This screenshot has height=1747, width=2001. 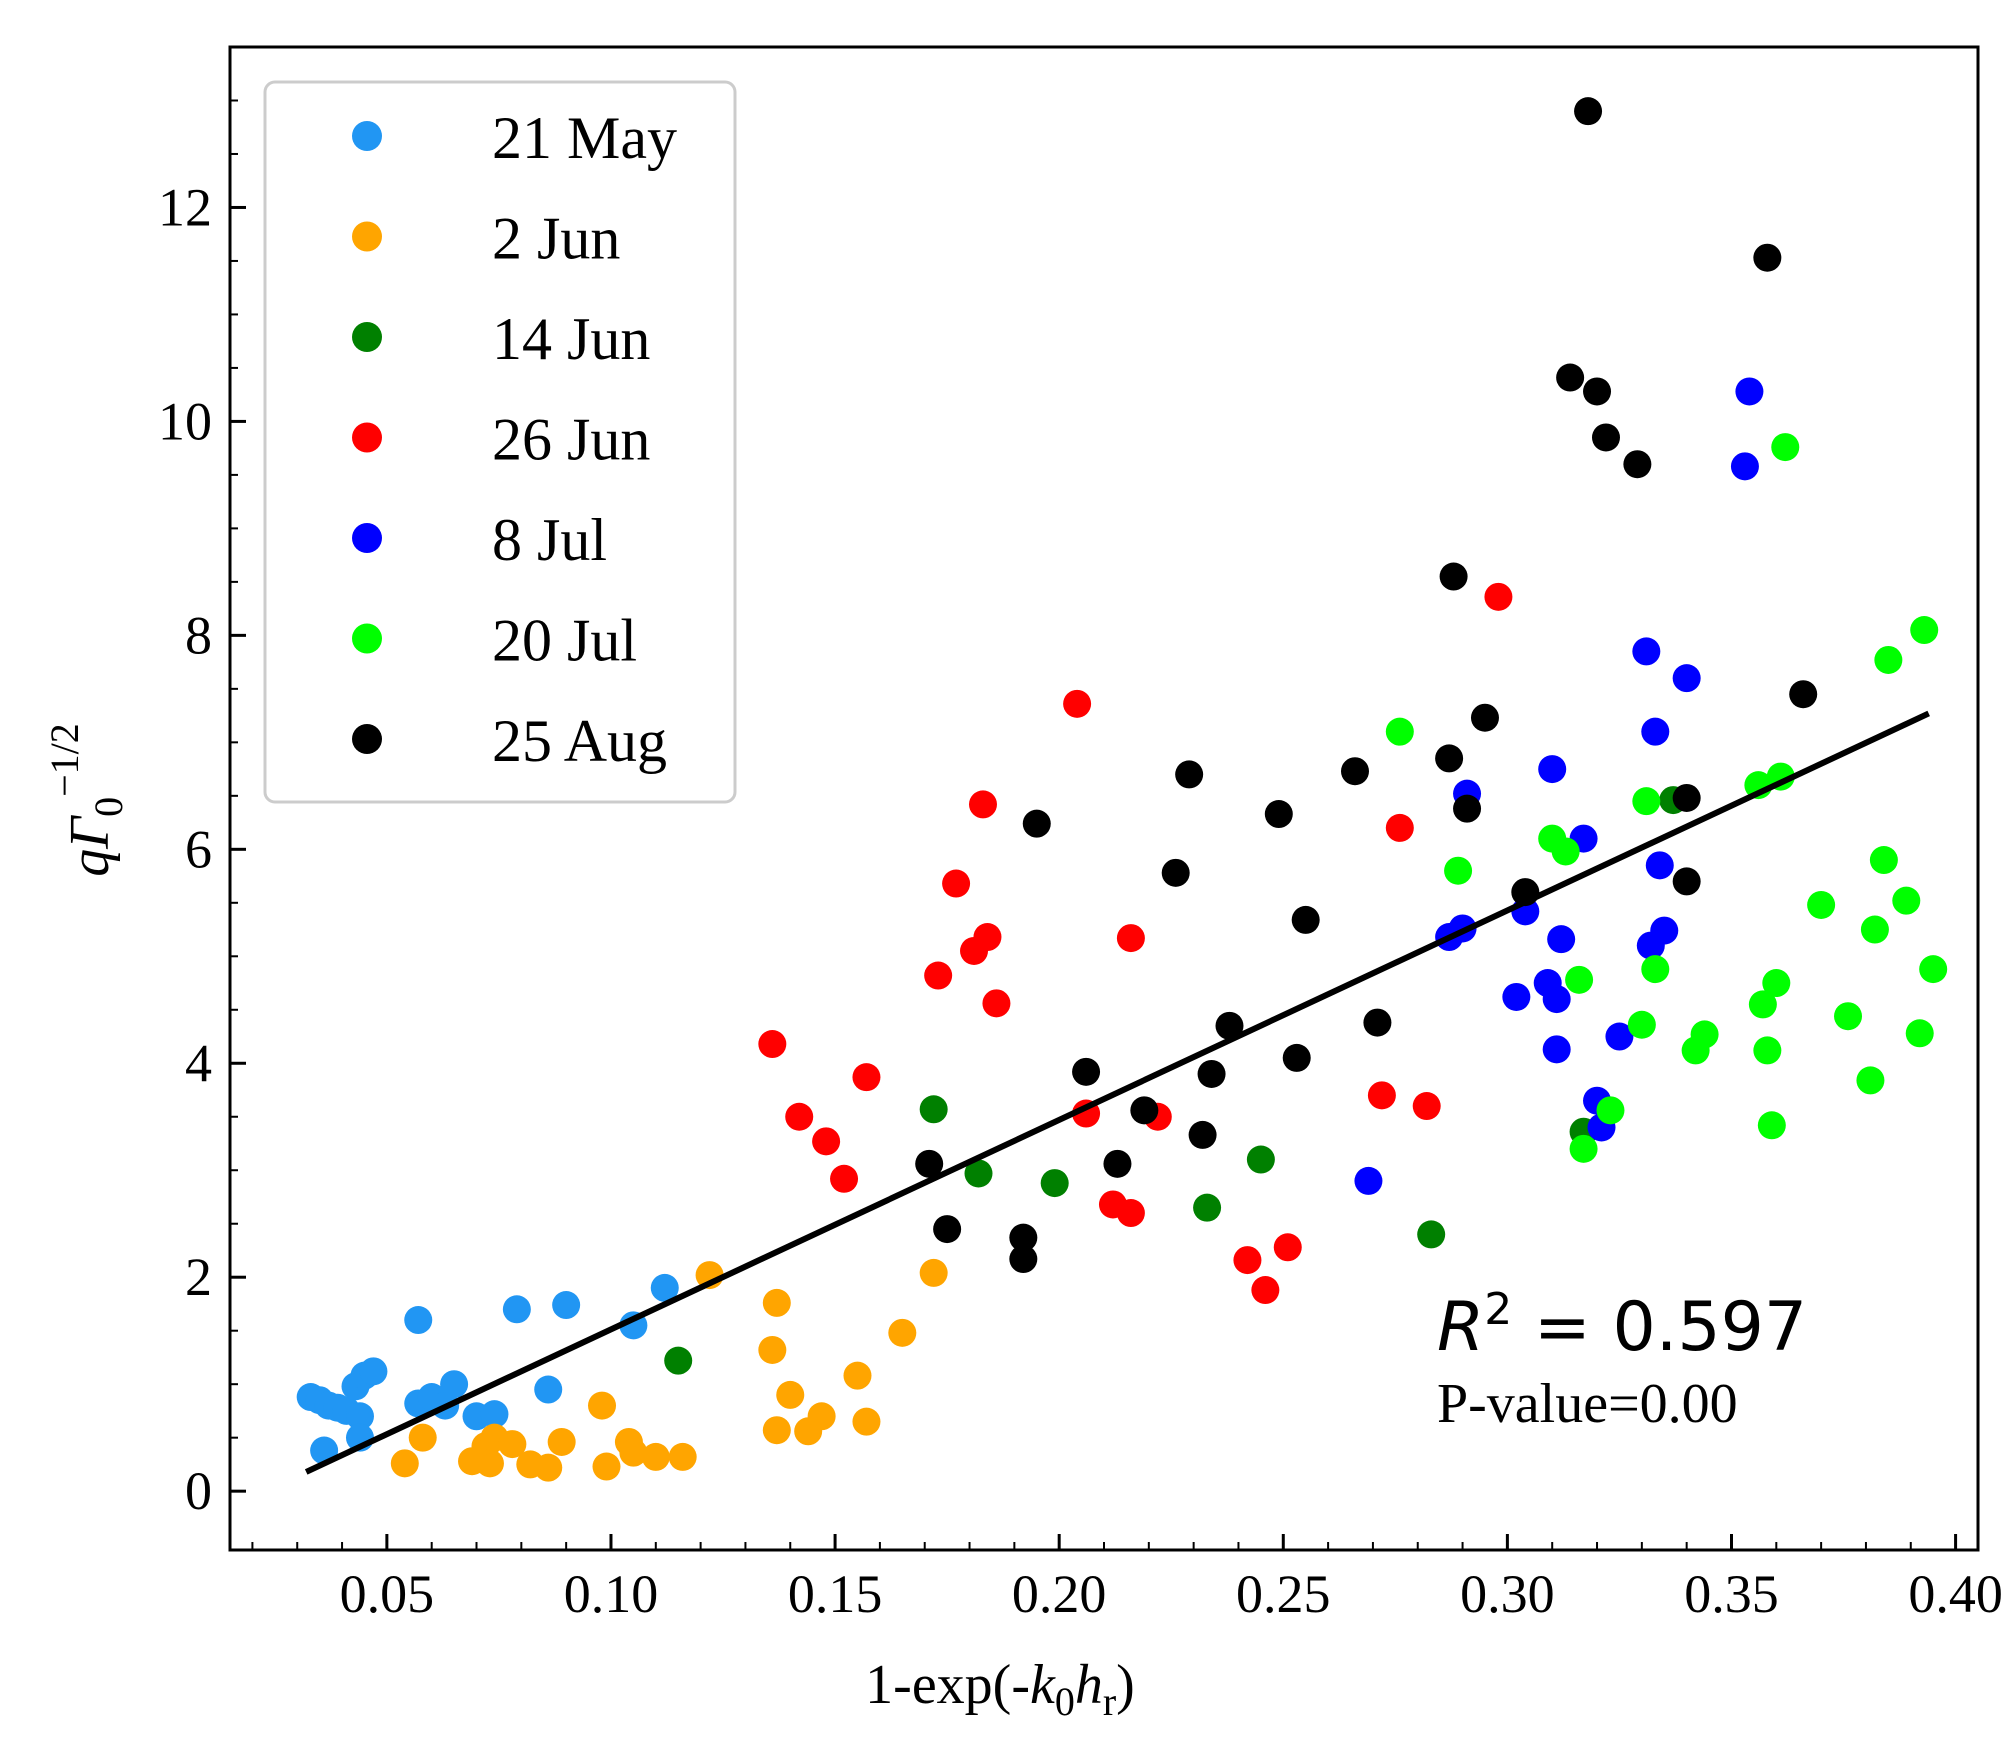 What do you see at coordinates (90, 832) in the screenshot?
I see `y-label-gamma: Γ` at bounding box center [90, 832].